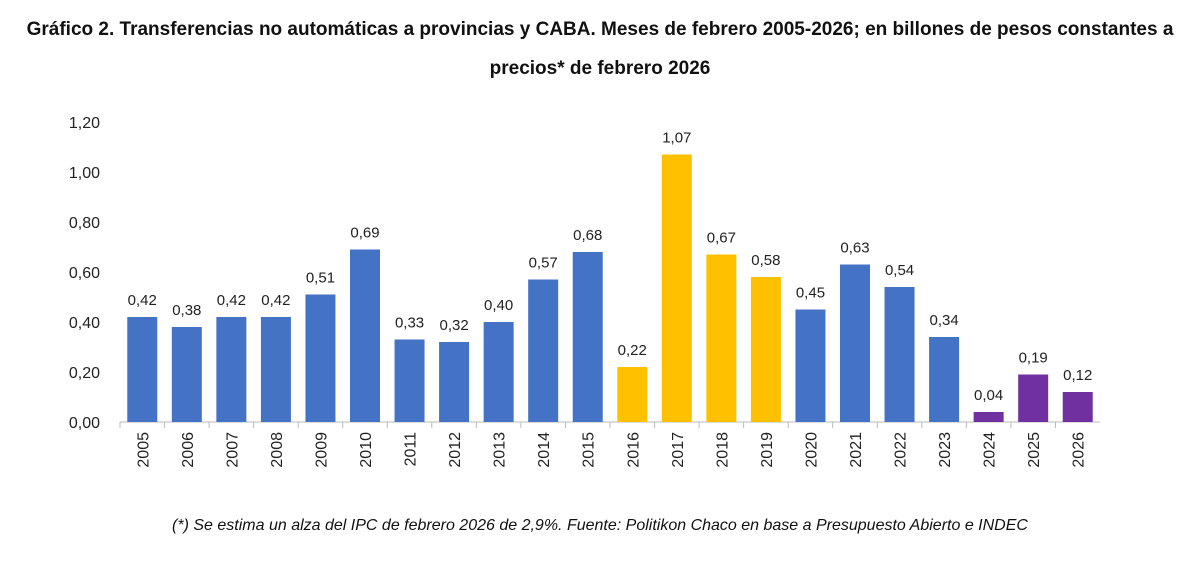  Describe the element at coordinates (767, 450) in the screenshot. I see `x-tick-label: 2019` at that location.